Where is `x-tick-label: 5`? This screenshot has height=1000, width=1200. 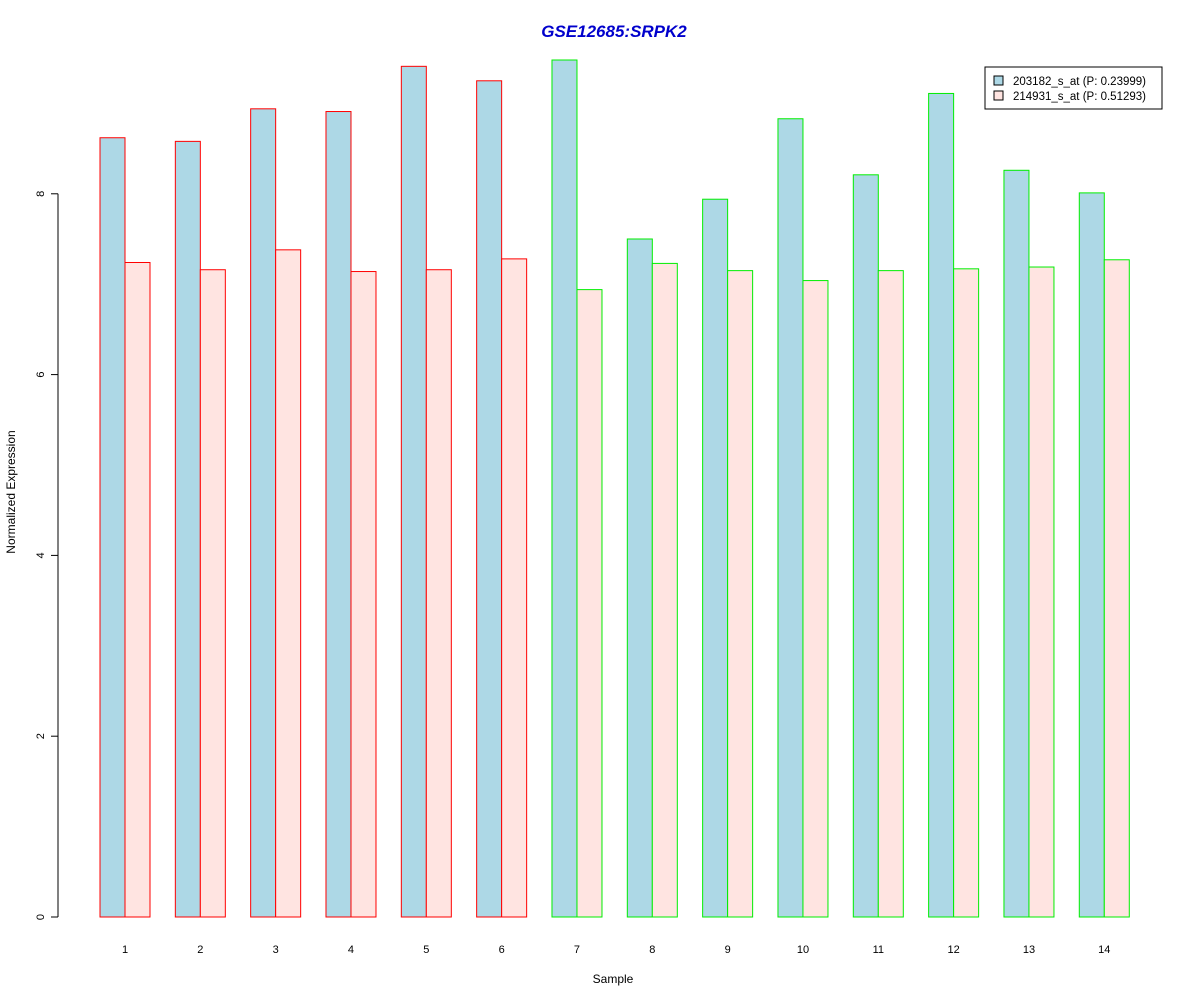
x-tick-label: 5 is located at coordinates (426, 950).